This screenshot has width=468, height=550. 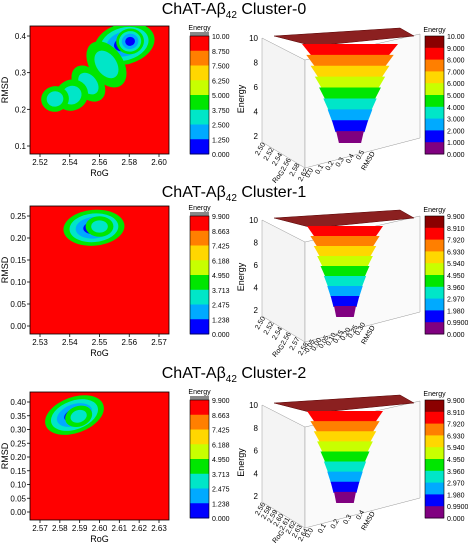 I want to click on colorbar-tick-label: 2.500, so click(x=221, y=126).